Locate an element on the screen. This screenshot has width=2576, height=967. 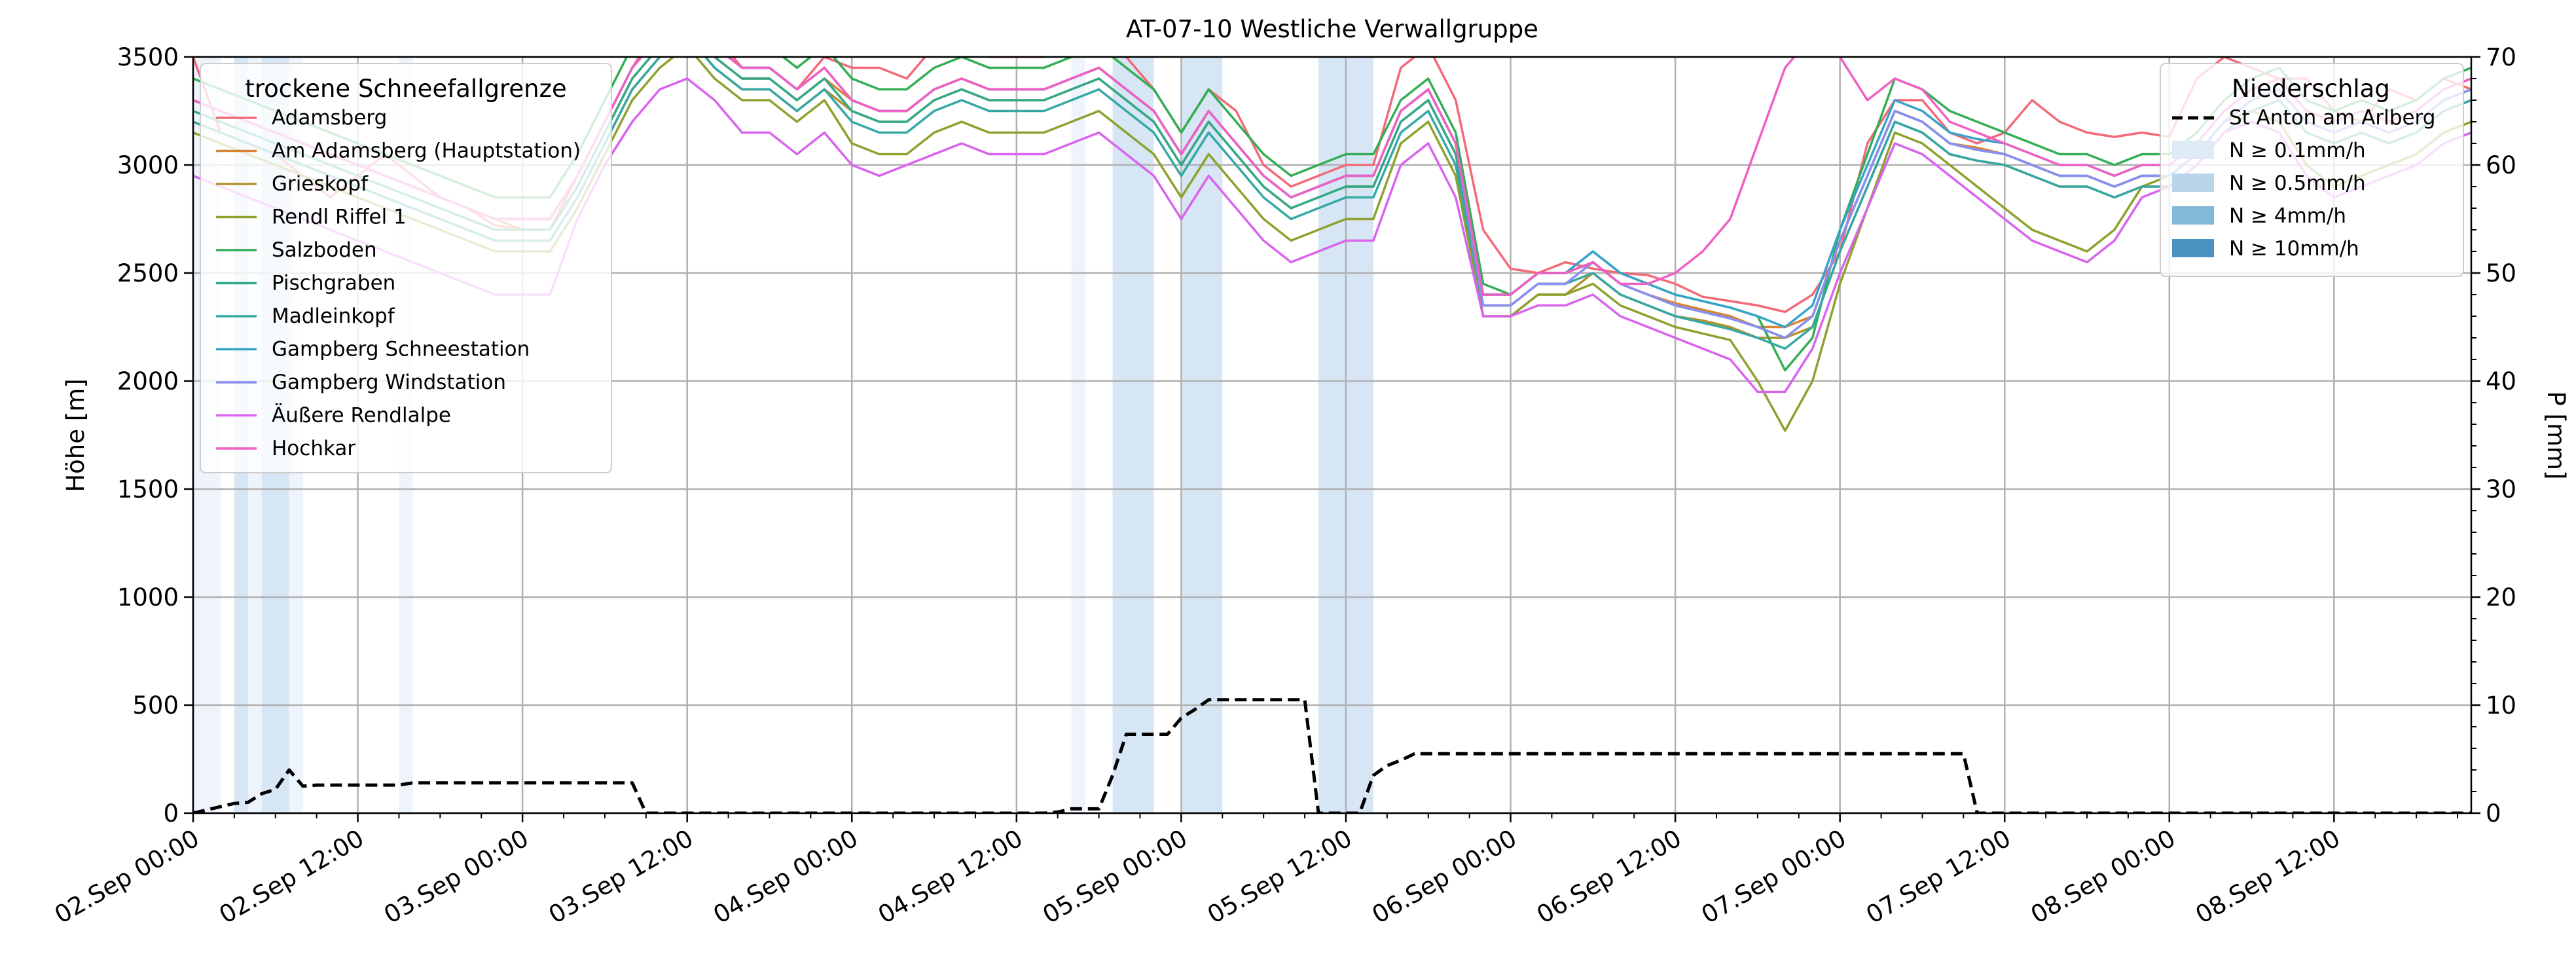
legend-entry-label: St Anton am Arlberg is located at coordinates (2332, 118).